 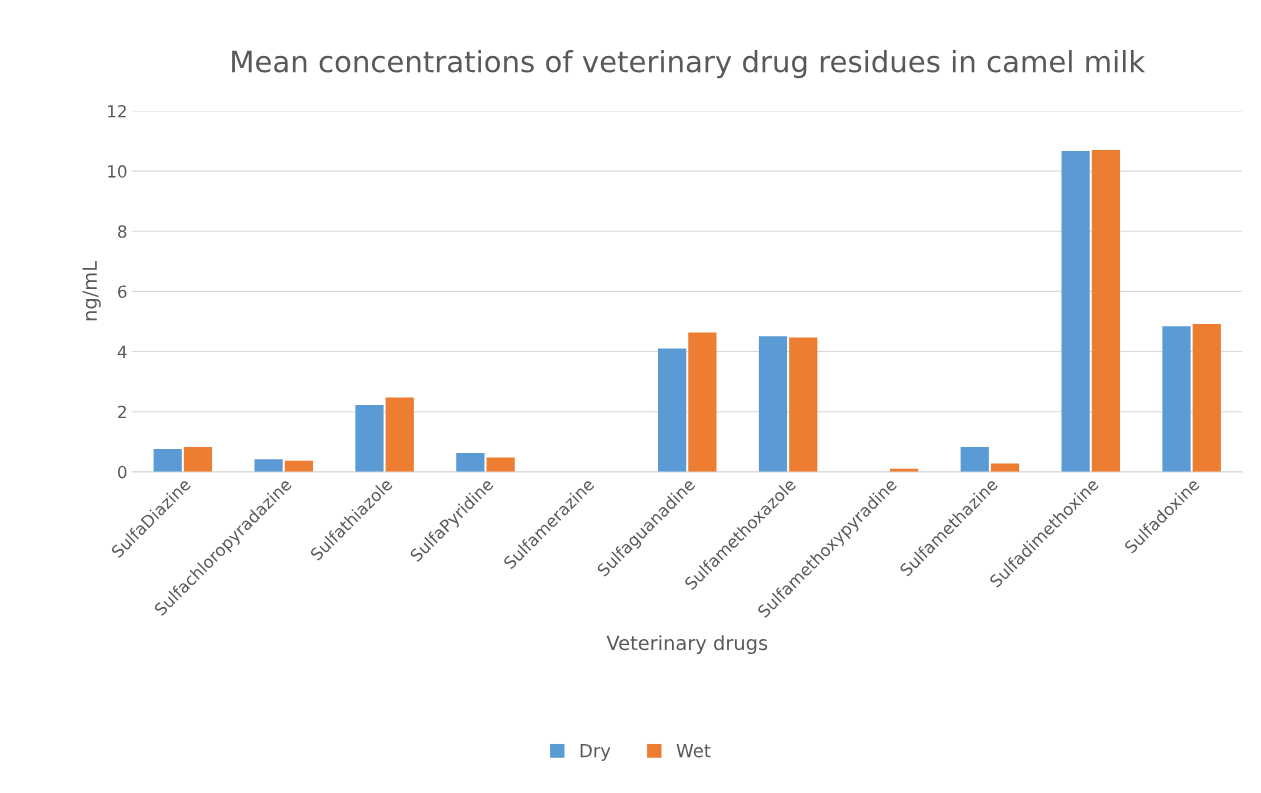 What do you see at coordinates (693, 750) in the screenshot?
I see `legend-label: Wet` at bounding box center [693, 750].